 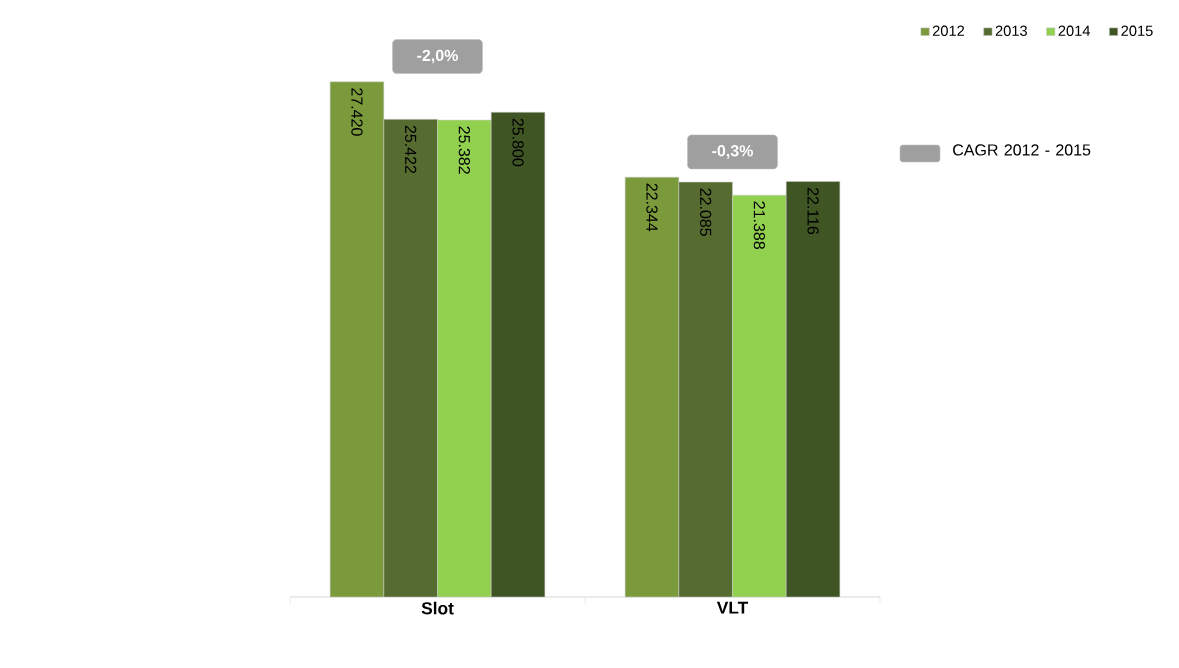 What do you see at coordinates (759, 225) in the screenshot?
I see `data-label: 21.388` at bounding box center [759, 225].